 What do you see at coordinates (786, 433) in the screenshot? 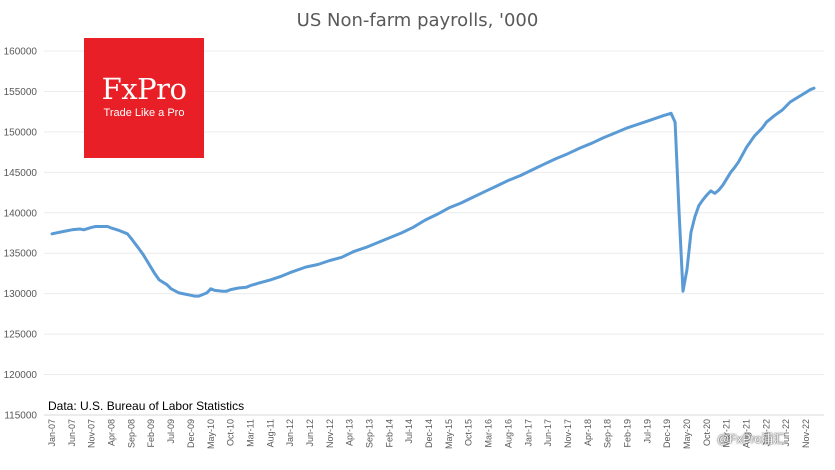
I see `x-tick-label: Jun-22` at bounding box center [786, 433].